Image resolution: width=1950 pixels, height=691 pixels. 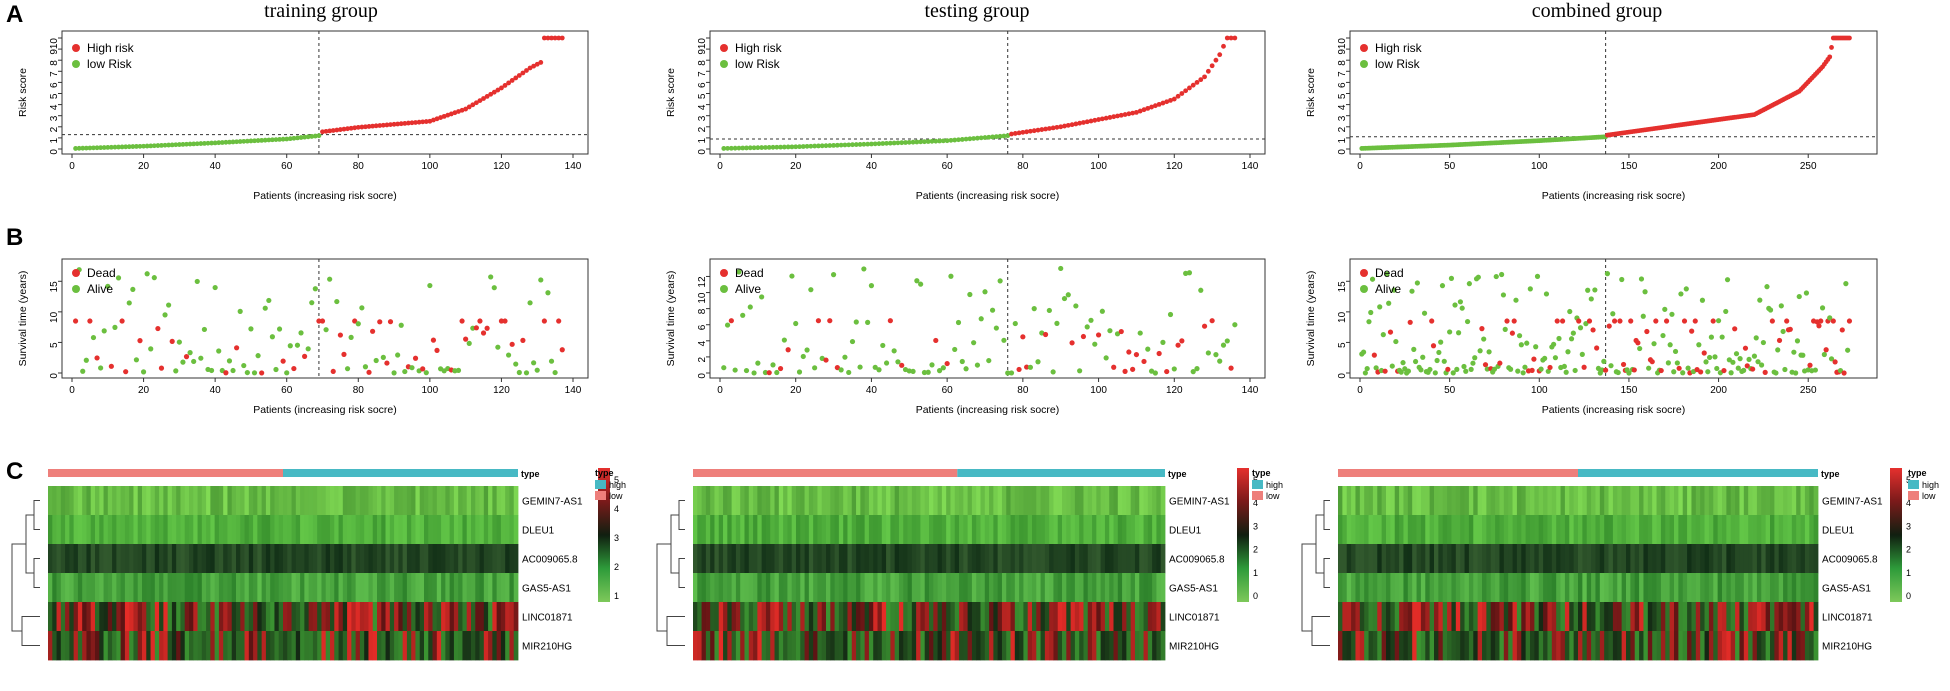 I want to click on y-tick-label: 0, so click(x=54, y=376).